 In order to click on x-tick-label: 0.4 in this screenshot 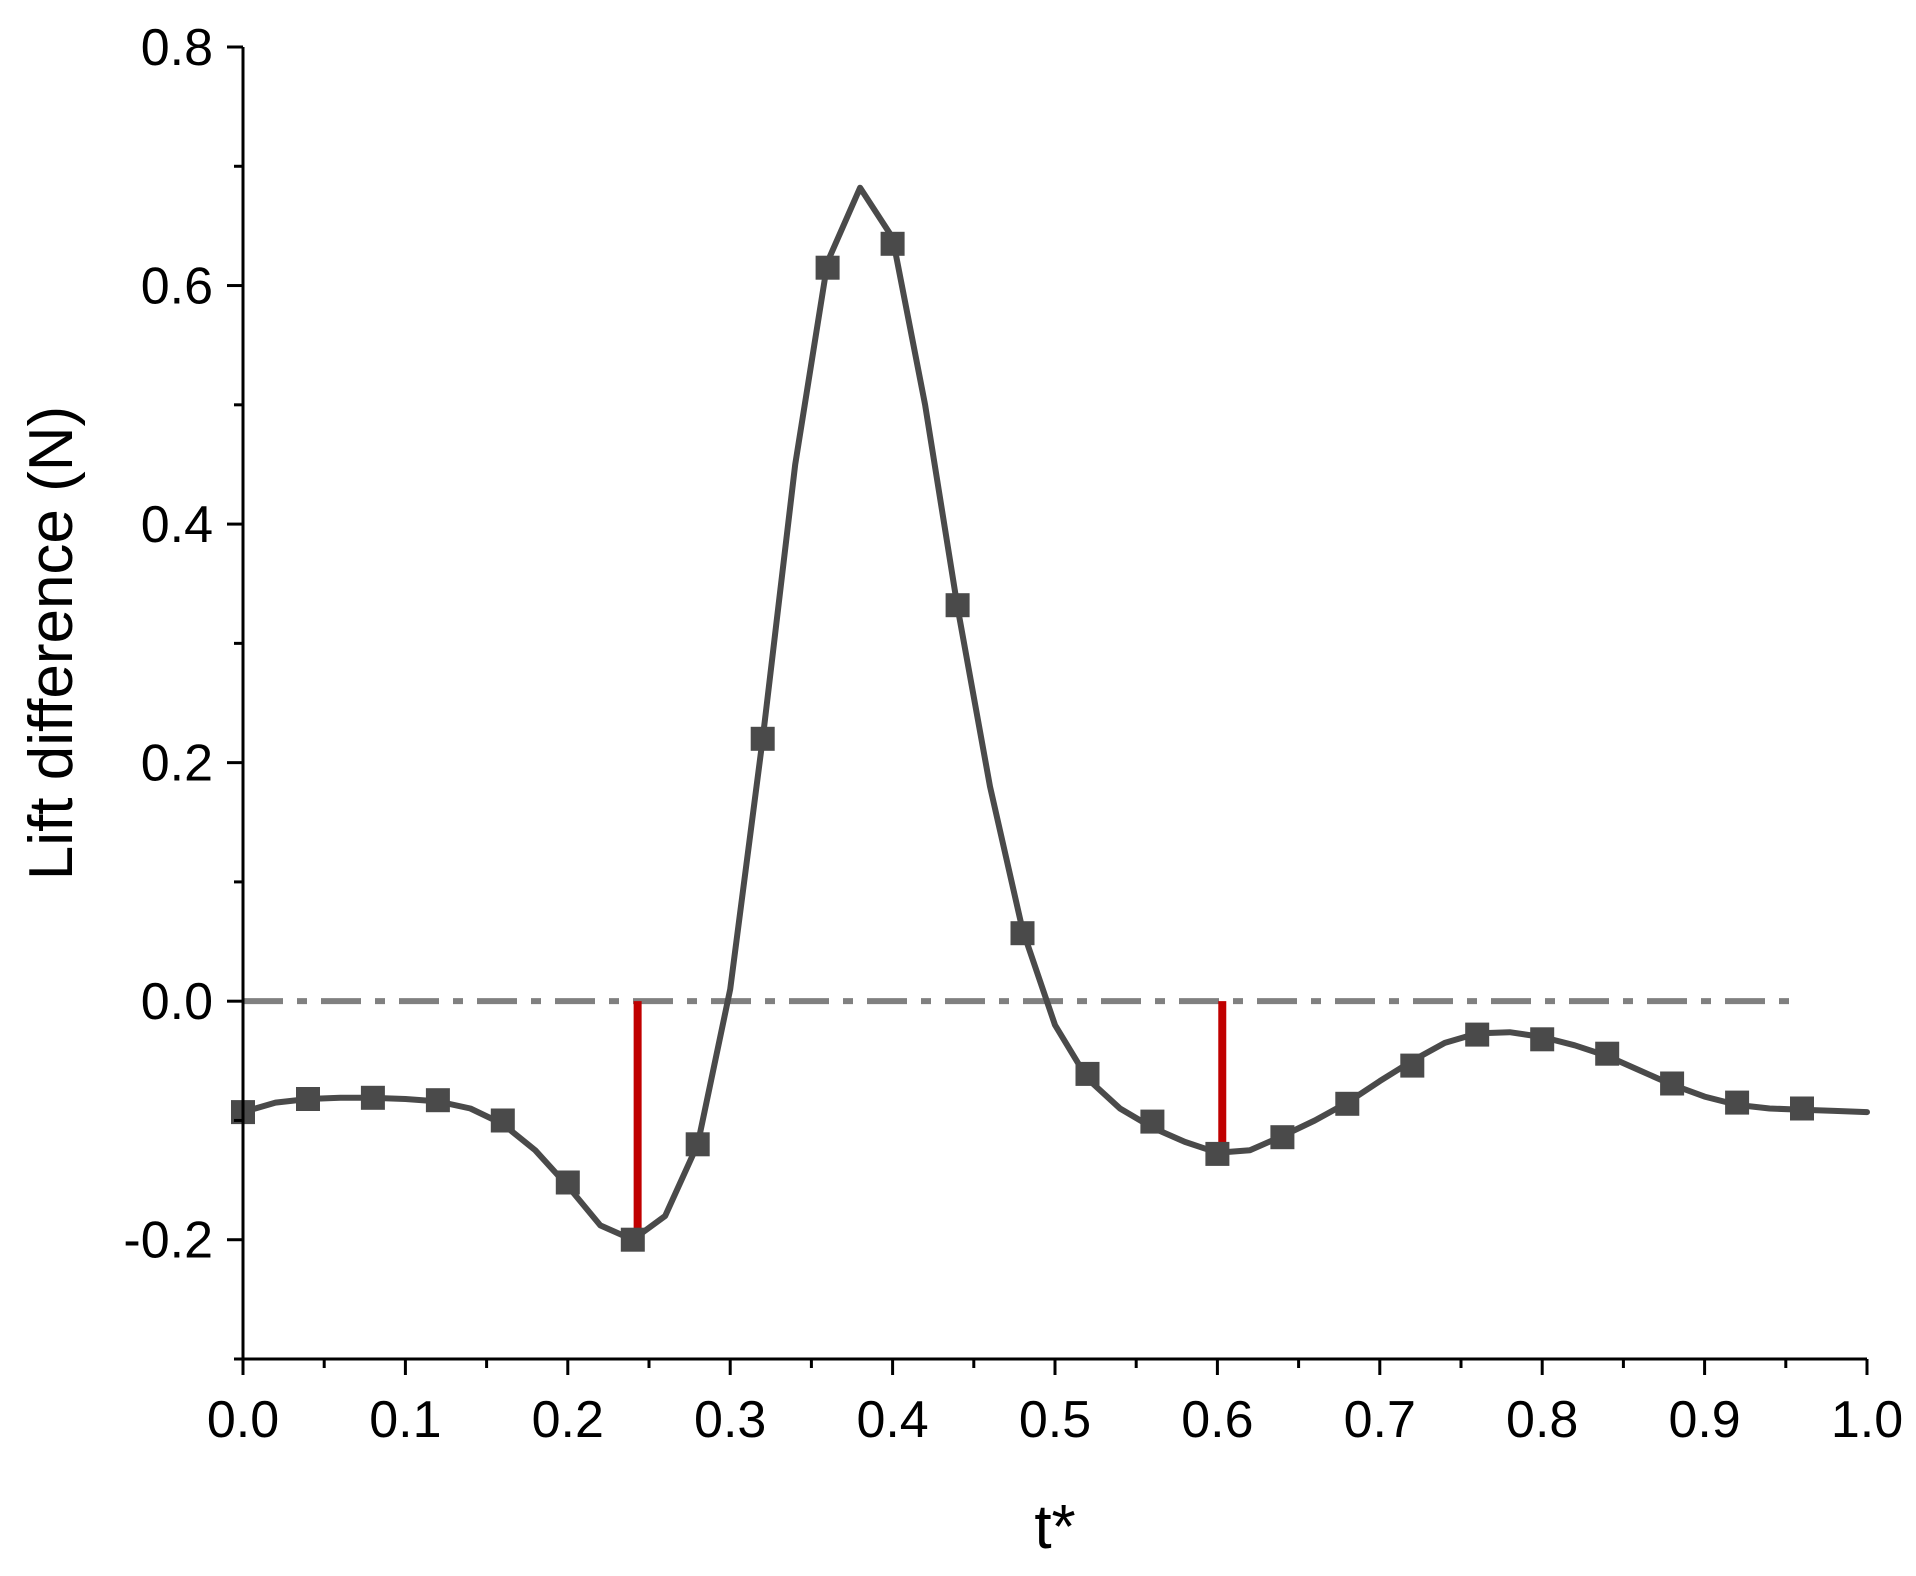, I will do `click(892, 1420)`.